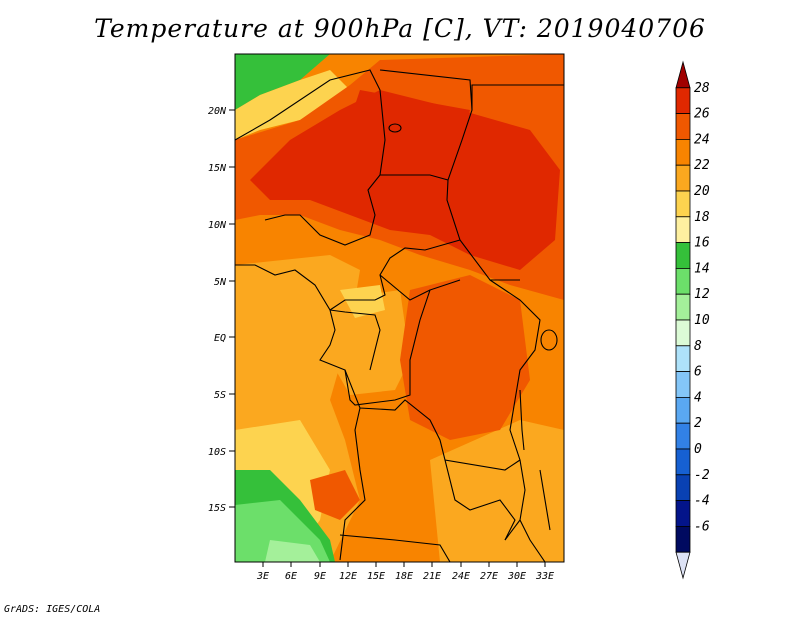 This screenshot has height=618, width=800. Describe the element at coordinates (52, 609) in the screenshot. I see `grads-credit: GrADS: IGES/COLA` at that location.